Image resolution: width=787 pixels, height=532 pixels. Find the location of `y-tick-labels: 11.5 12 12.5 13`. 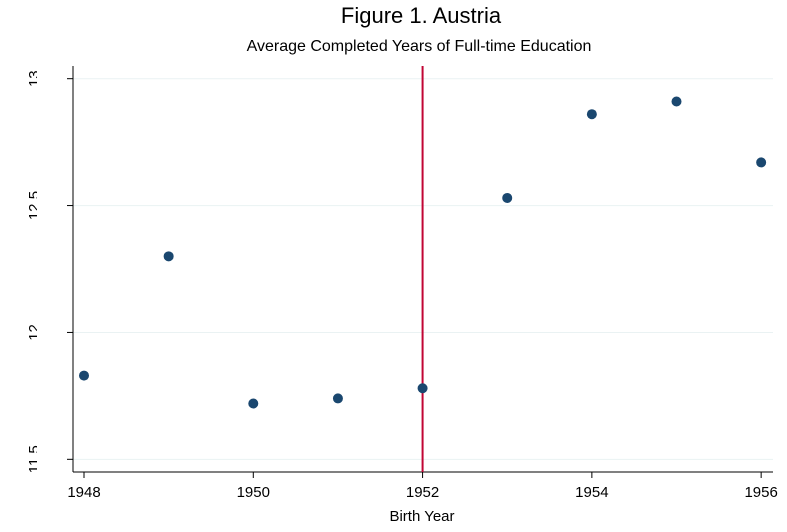

y-tick-labels: 11.5 12 12.5 13 is located at coordinates (34, 271).